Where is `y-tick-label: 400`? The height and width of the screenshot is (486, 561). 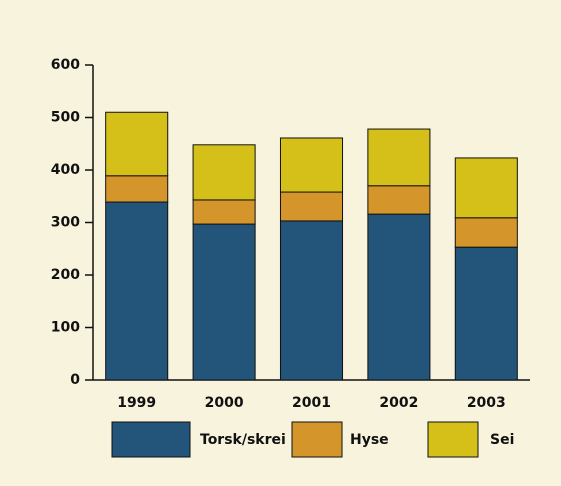
y-tick-label: 400 is located at coordinates (65, 170).